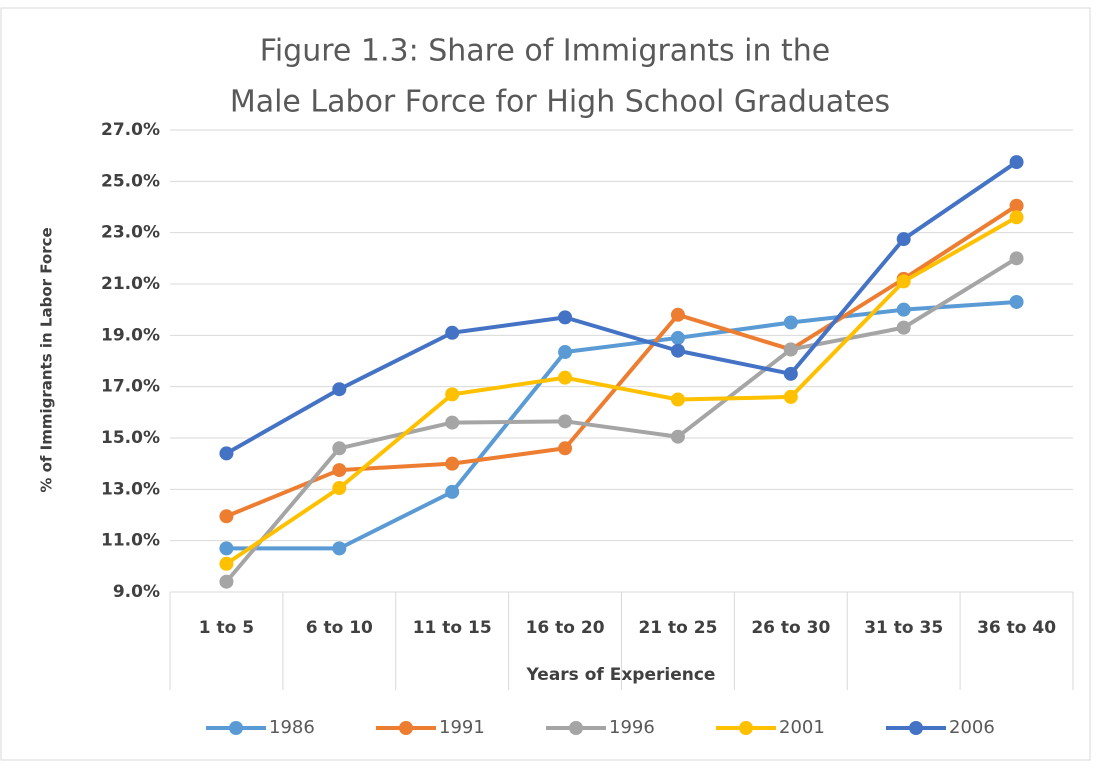  I want to click on legend-label: 1996, so click(632, 727).